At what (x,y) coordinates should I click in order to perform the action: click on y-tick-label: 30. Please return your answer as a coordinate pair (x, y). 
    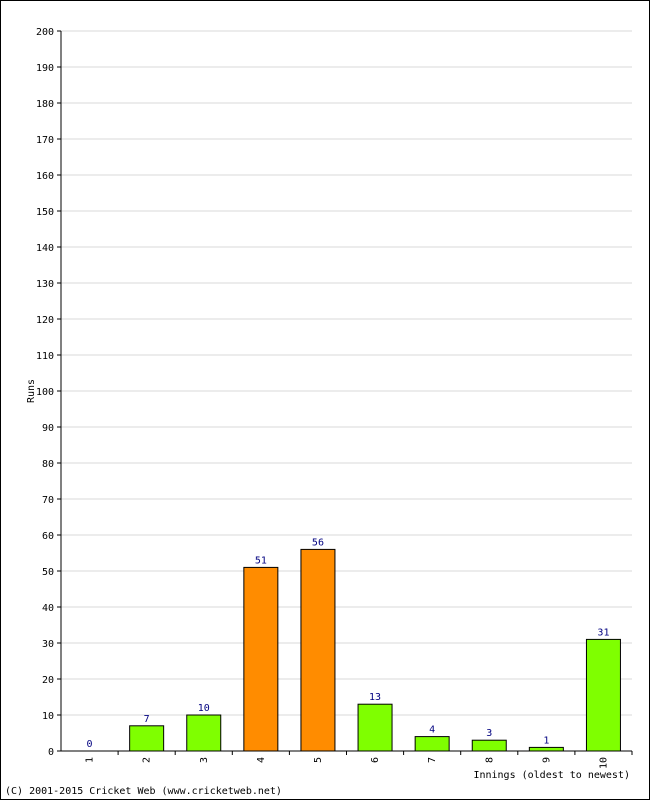
    Looking at the image, I should click on (48, 644).